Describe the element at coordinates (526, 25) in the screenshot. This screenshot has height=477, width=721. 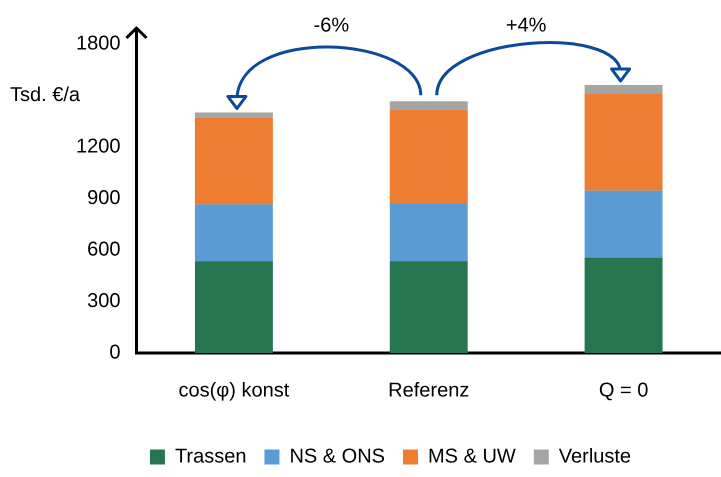
I see `annotation: +4%` at that location.